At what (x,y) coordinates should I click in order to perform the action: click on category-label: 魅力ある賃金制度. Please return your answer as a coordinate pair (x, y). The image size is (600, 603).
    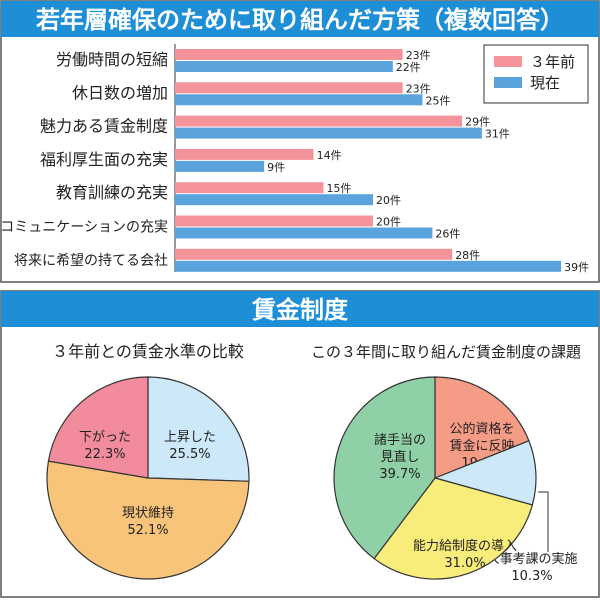
    Looking at the image, I should click on (104, 126).